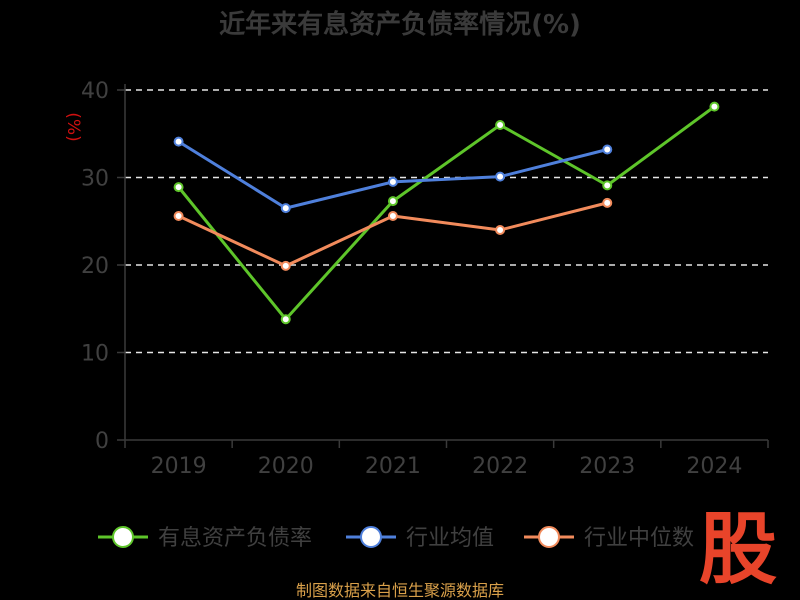  What do you see at coordinates (179, 466) in the screenshot?
I see `x-tick-label-2019: 2019` at bounding box center [179, 466].